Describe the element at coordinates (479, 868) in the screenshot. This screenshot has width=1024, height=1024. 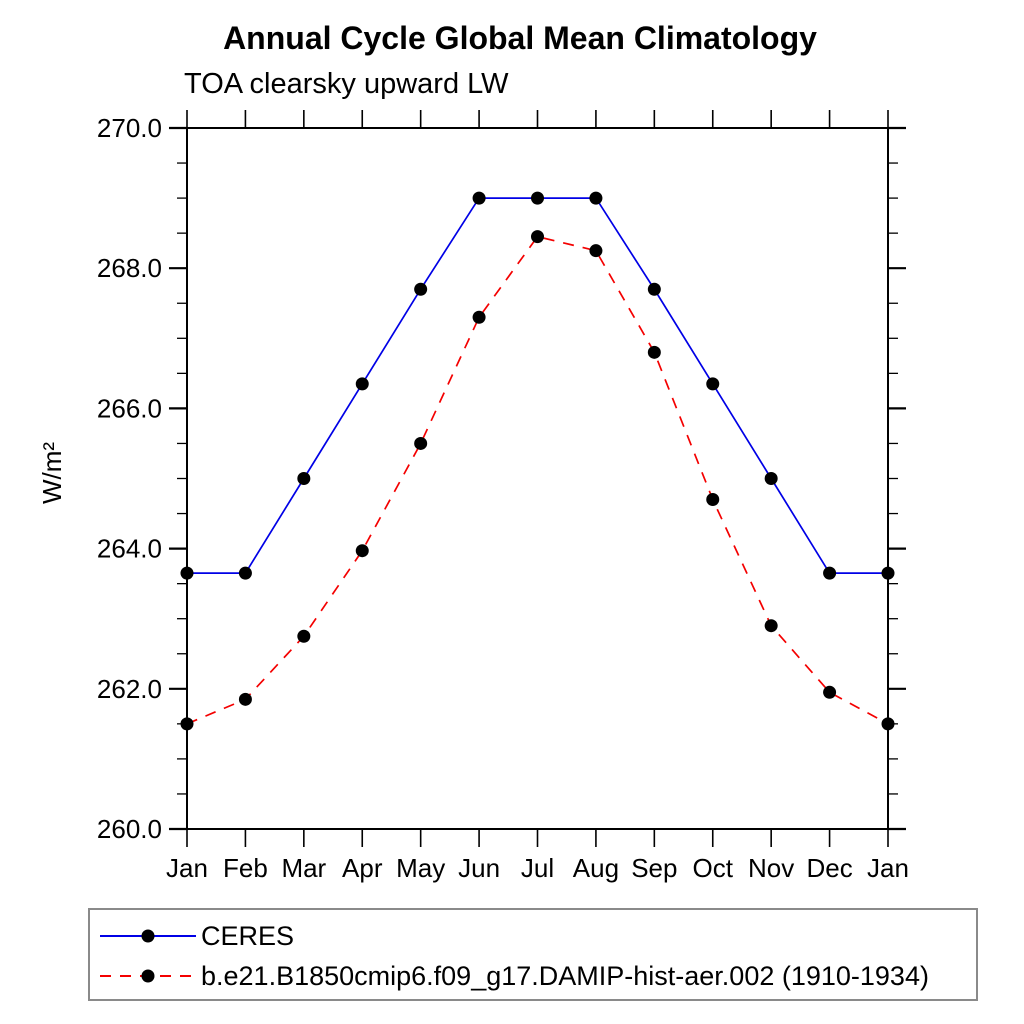
I see `x-tick-label: Jun` at that location.